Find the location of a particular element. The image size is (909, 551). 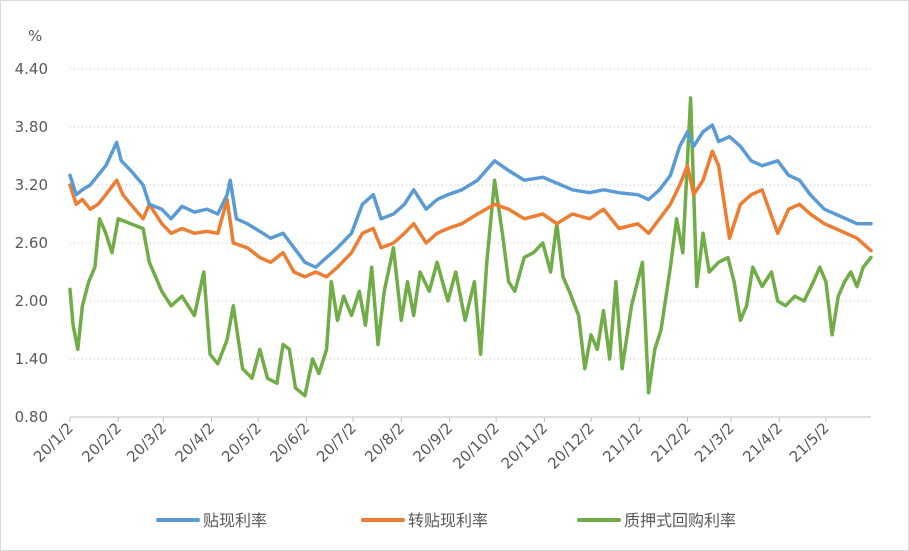

y-tick-label: 2.00 is located at coordinates (31, 301).